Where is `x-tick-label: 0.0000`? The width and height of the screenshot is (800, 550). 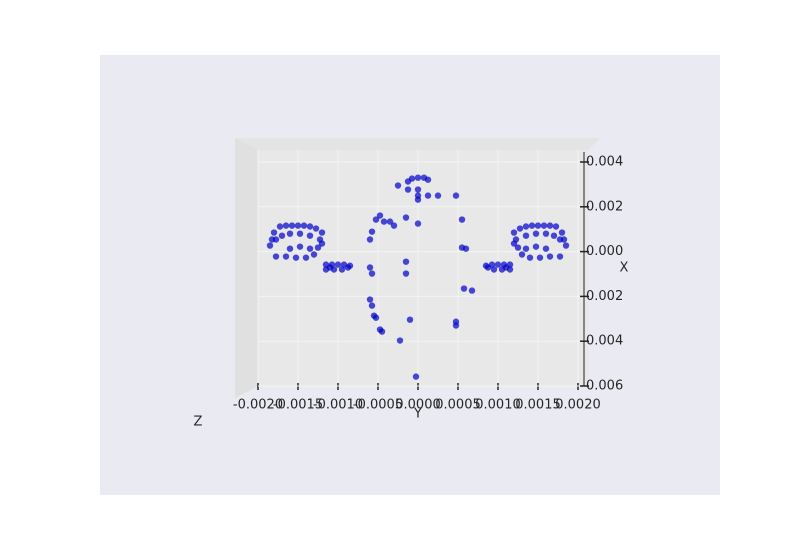
x-tick-label: 0.0000 is located at coordinates (418, 405).